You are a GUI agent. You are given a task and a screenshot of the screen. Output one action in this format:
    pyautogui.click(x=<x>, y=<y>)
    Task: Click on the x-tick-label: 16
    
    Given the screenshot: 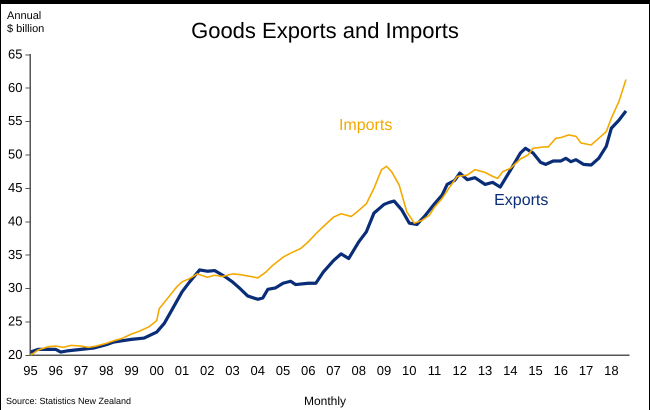 What is the action you would take?
    pyautogui.click(x=561, y=370)
    